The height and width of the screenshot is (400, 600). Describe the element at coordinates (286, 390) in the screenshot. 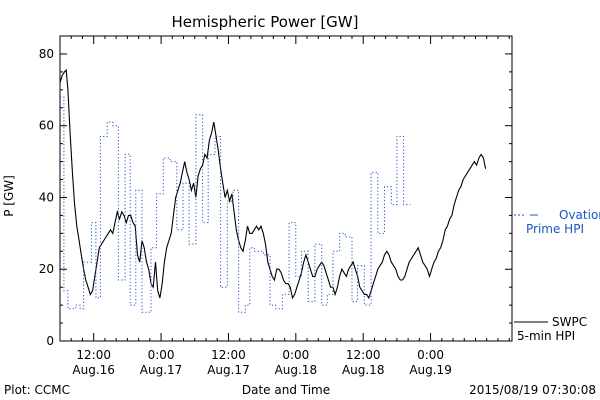

I see `x-axis-label: Date and Time` at that location.